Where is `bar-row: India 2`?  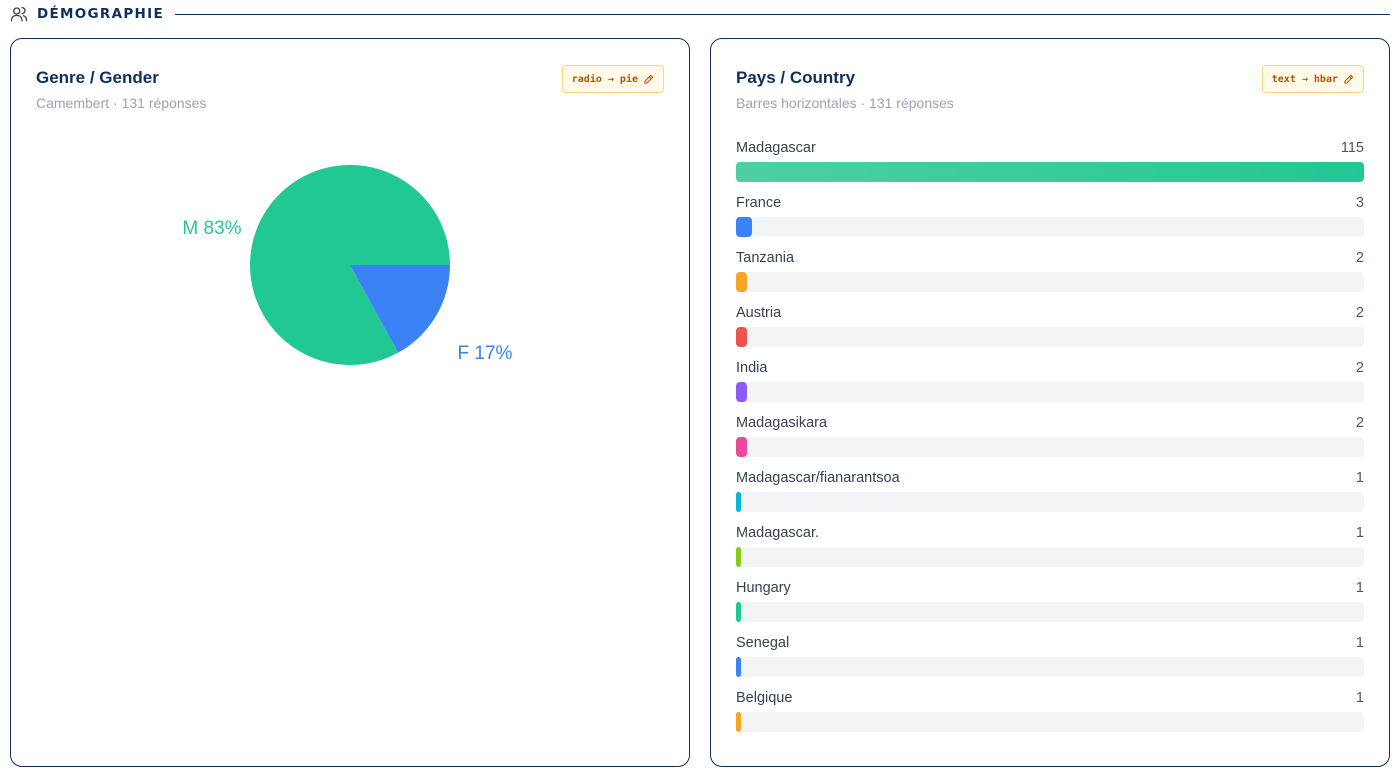 bar-row: India 2 is located at coordinates (1050, 387).